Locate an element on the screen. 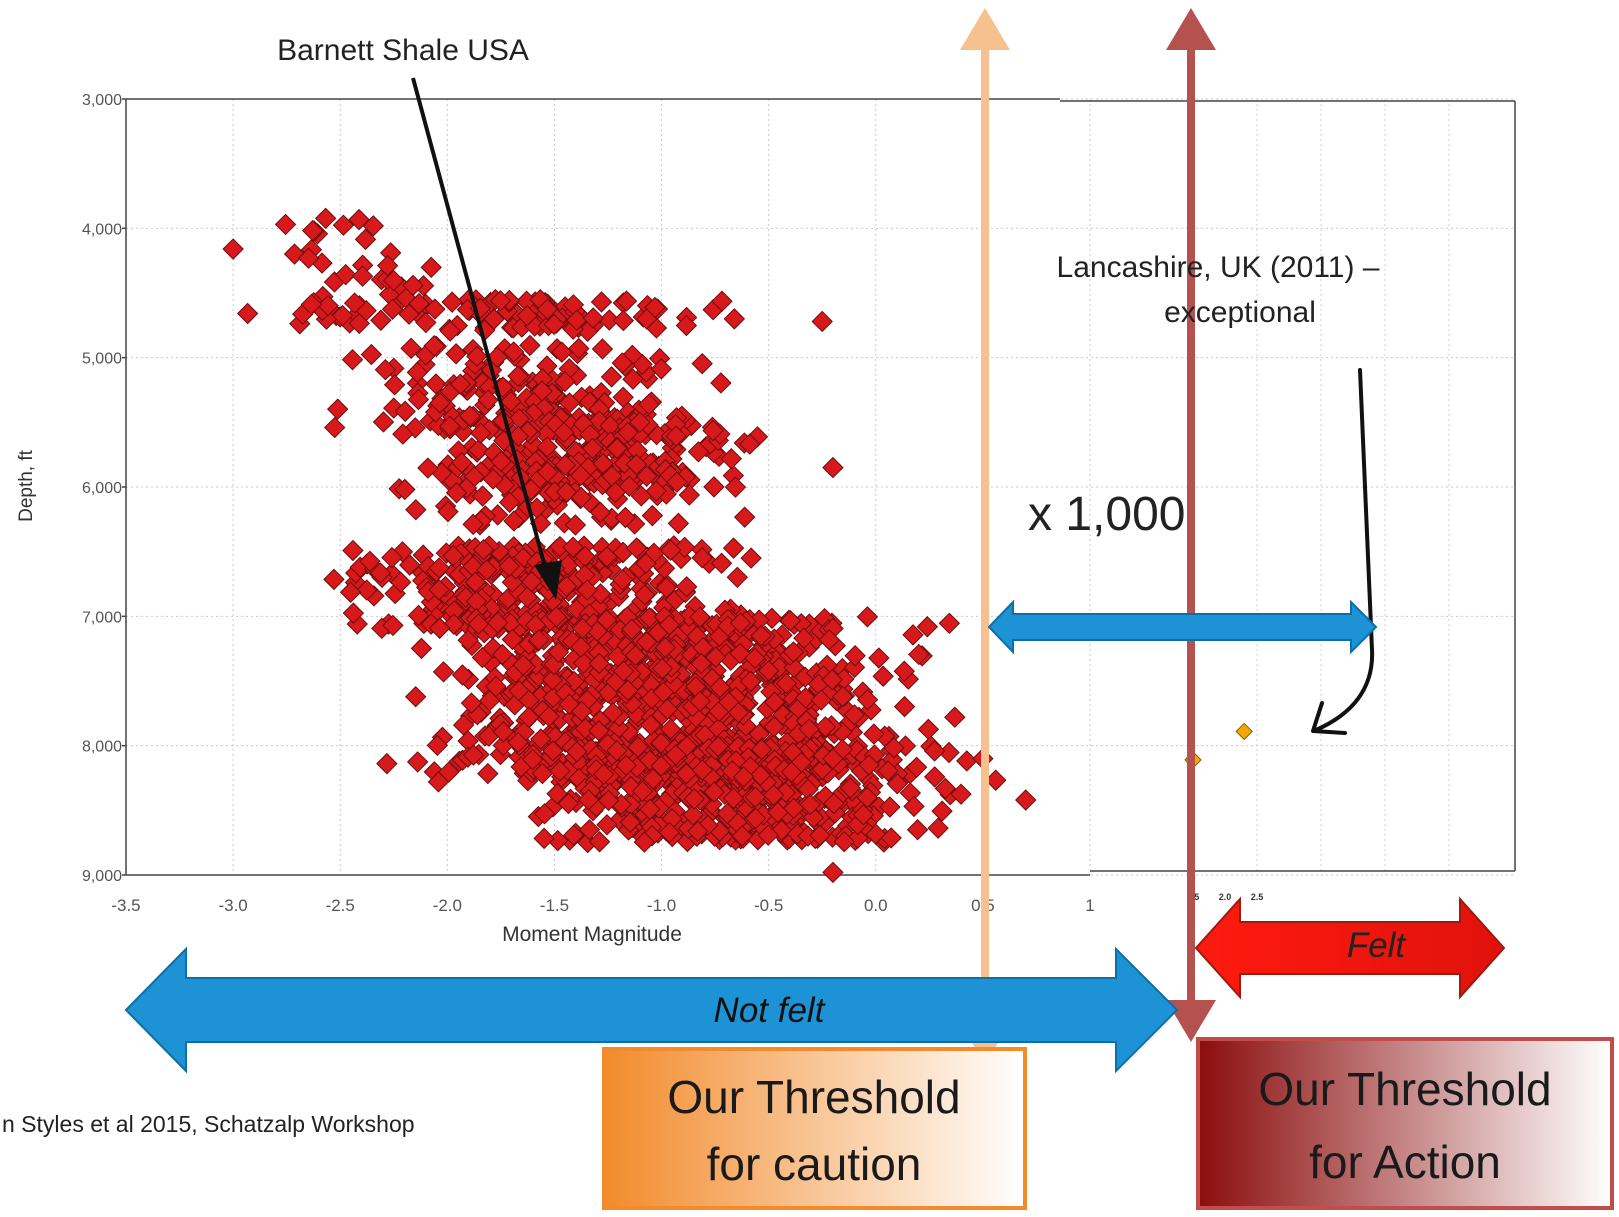  x-tick-label: 0.0 is located at coordinates (876, 905).